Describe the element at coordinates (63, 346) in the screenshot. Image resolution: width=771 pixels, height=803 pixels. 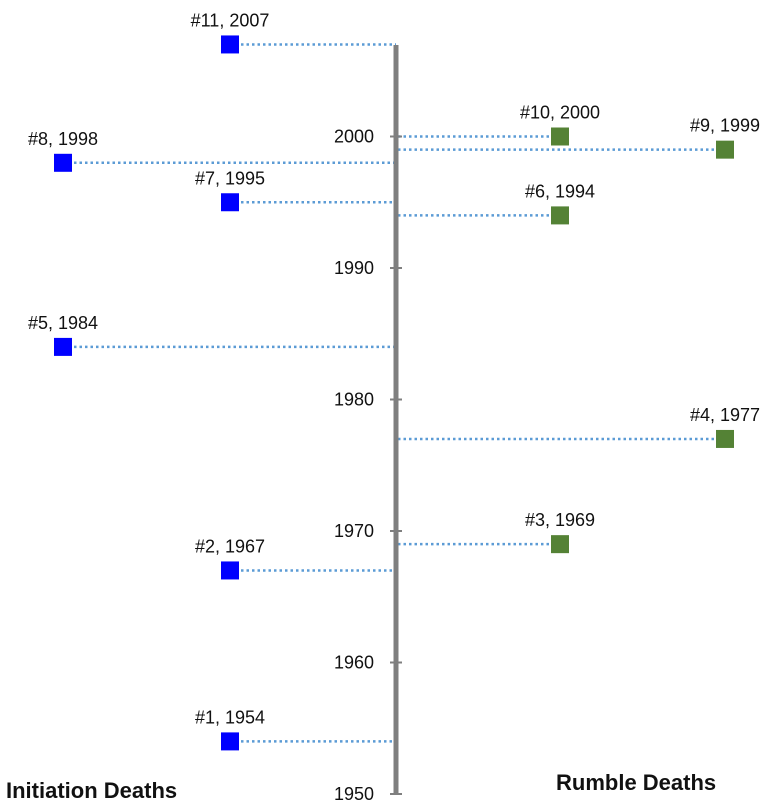
I see `initiation-marker-5-1984` at that location.